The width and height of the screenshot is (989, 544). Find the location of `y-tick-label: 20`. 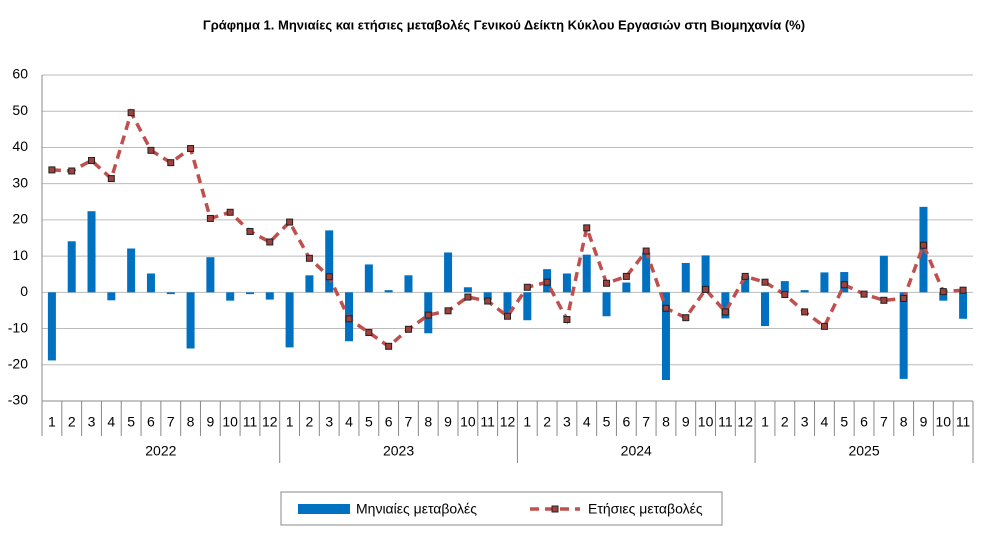

y-tick-label: 20 is located at coordinates (20, 219).